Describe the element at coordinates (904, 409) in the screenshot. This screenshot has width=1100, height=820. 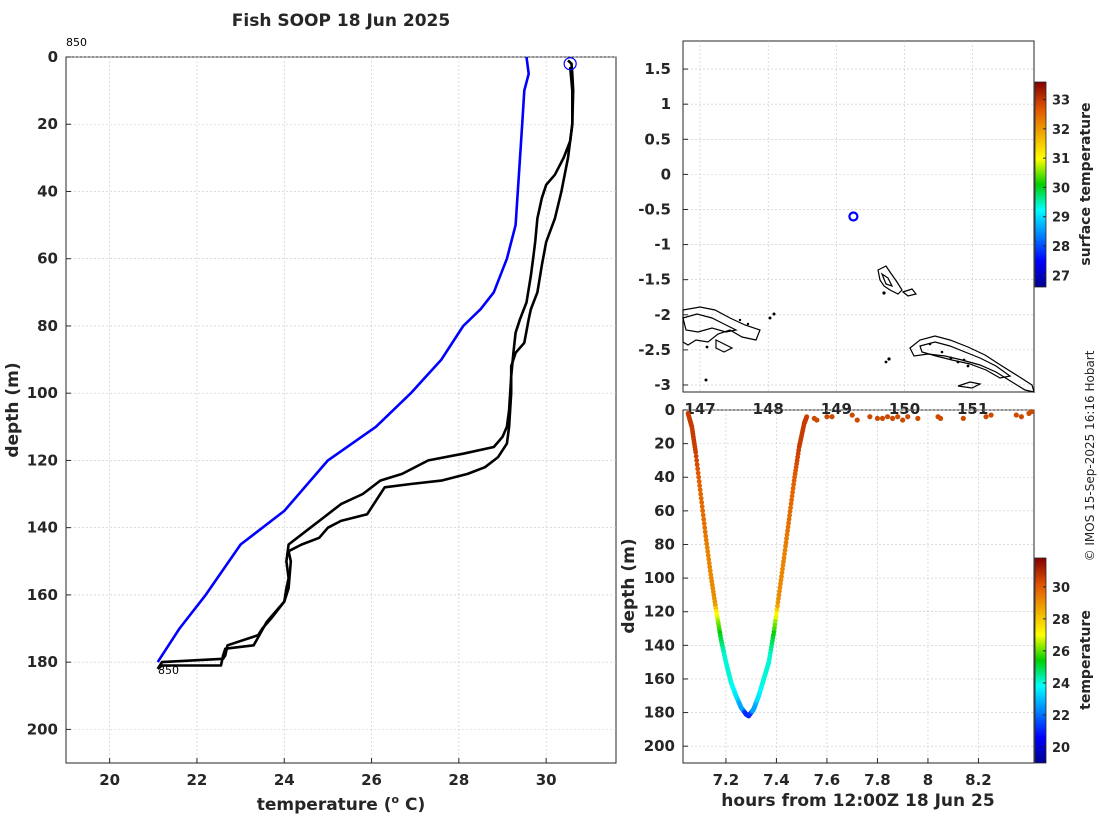
I see `map-x-tick-label: 150` at that location.